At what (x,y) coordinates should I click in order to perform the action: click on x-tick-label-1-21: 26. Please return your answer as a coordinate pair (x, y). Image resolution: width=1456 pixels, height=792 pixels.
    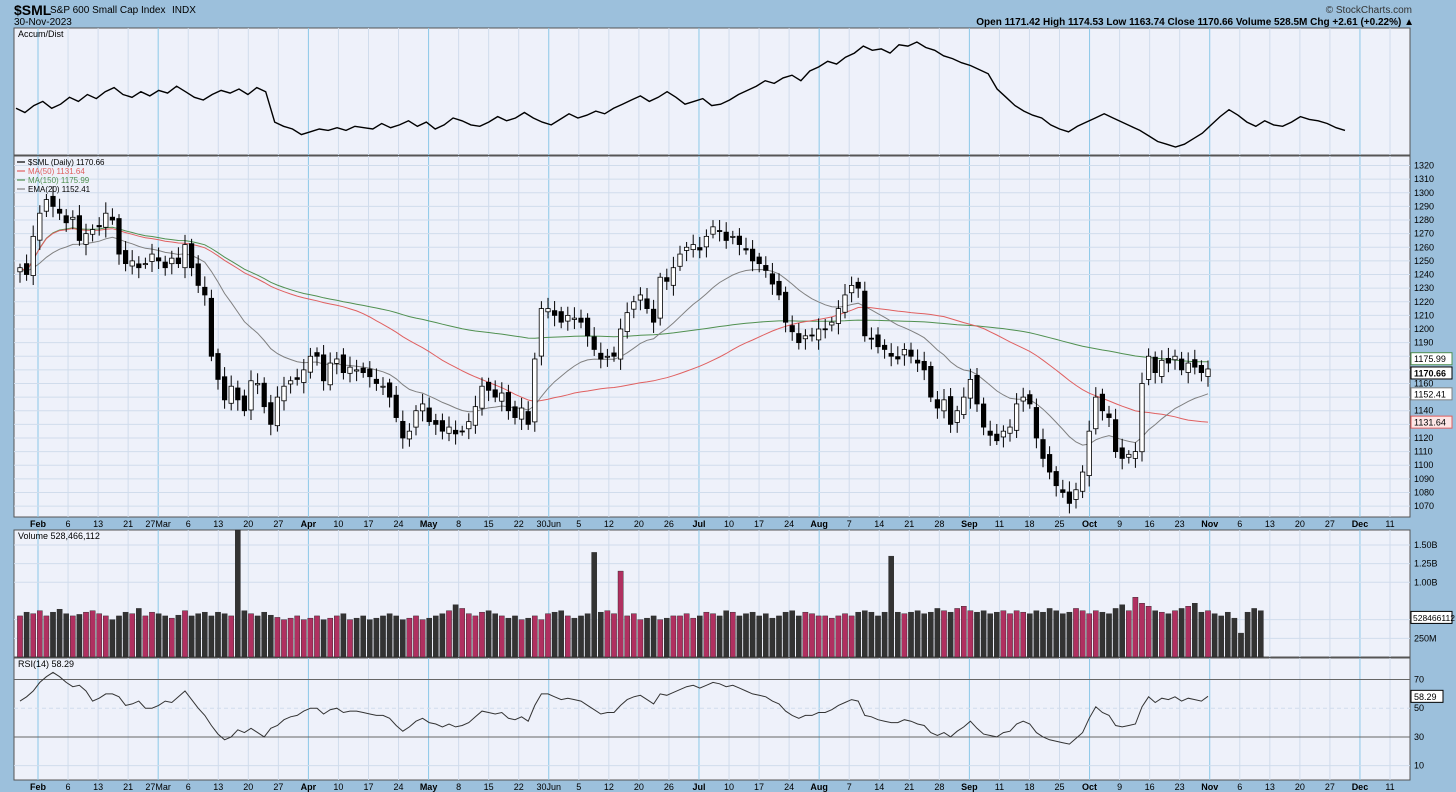
    Looking at the image, I should click on (669, 787).